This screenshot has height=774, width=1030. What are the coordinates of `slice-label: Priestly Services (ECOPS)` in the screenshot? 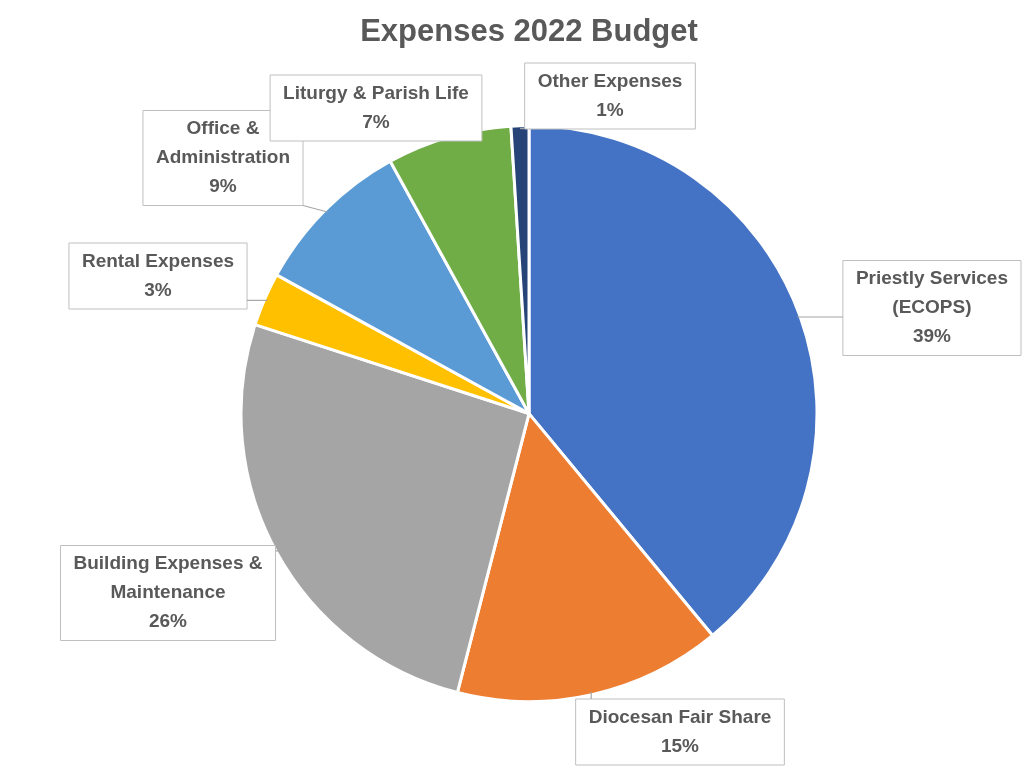 It's located at (932, 292).